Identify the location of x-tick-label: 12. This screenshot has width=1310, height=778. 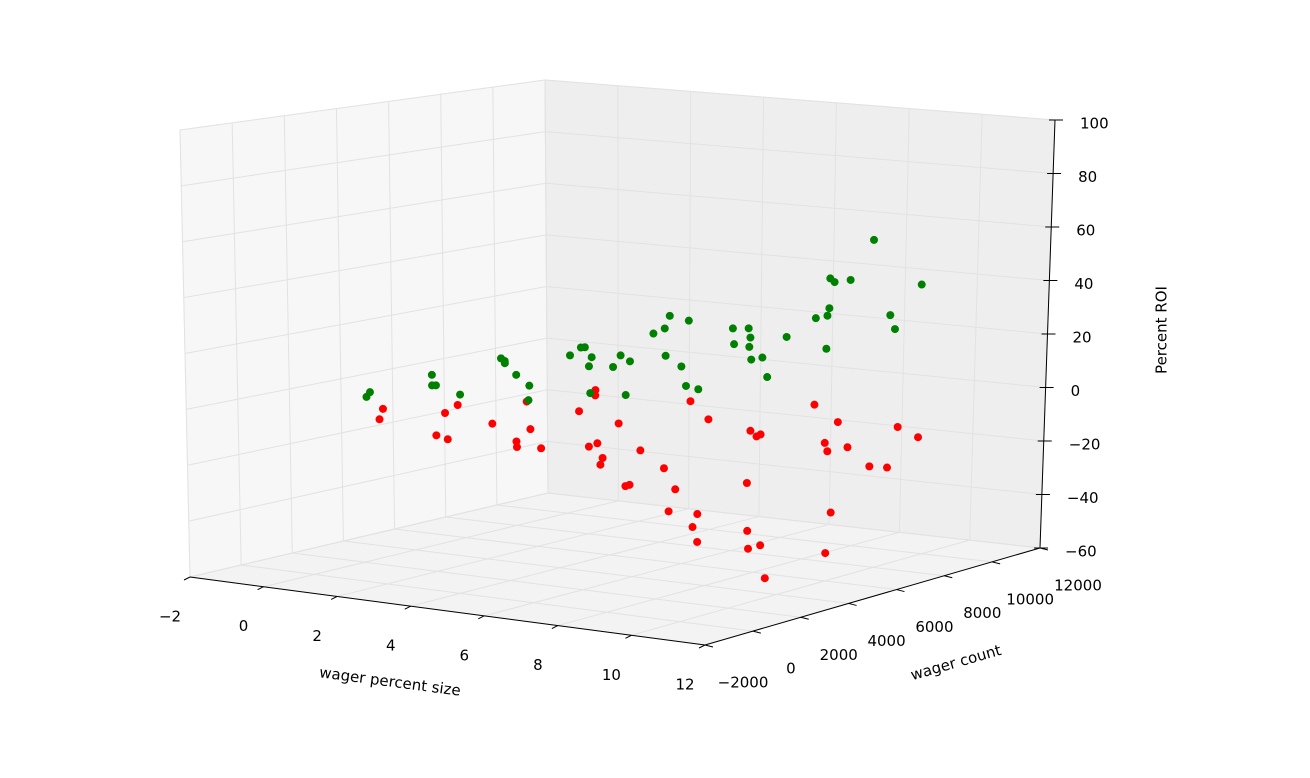
(684, 685).